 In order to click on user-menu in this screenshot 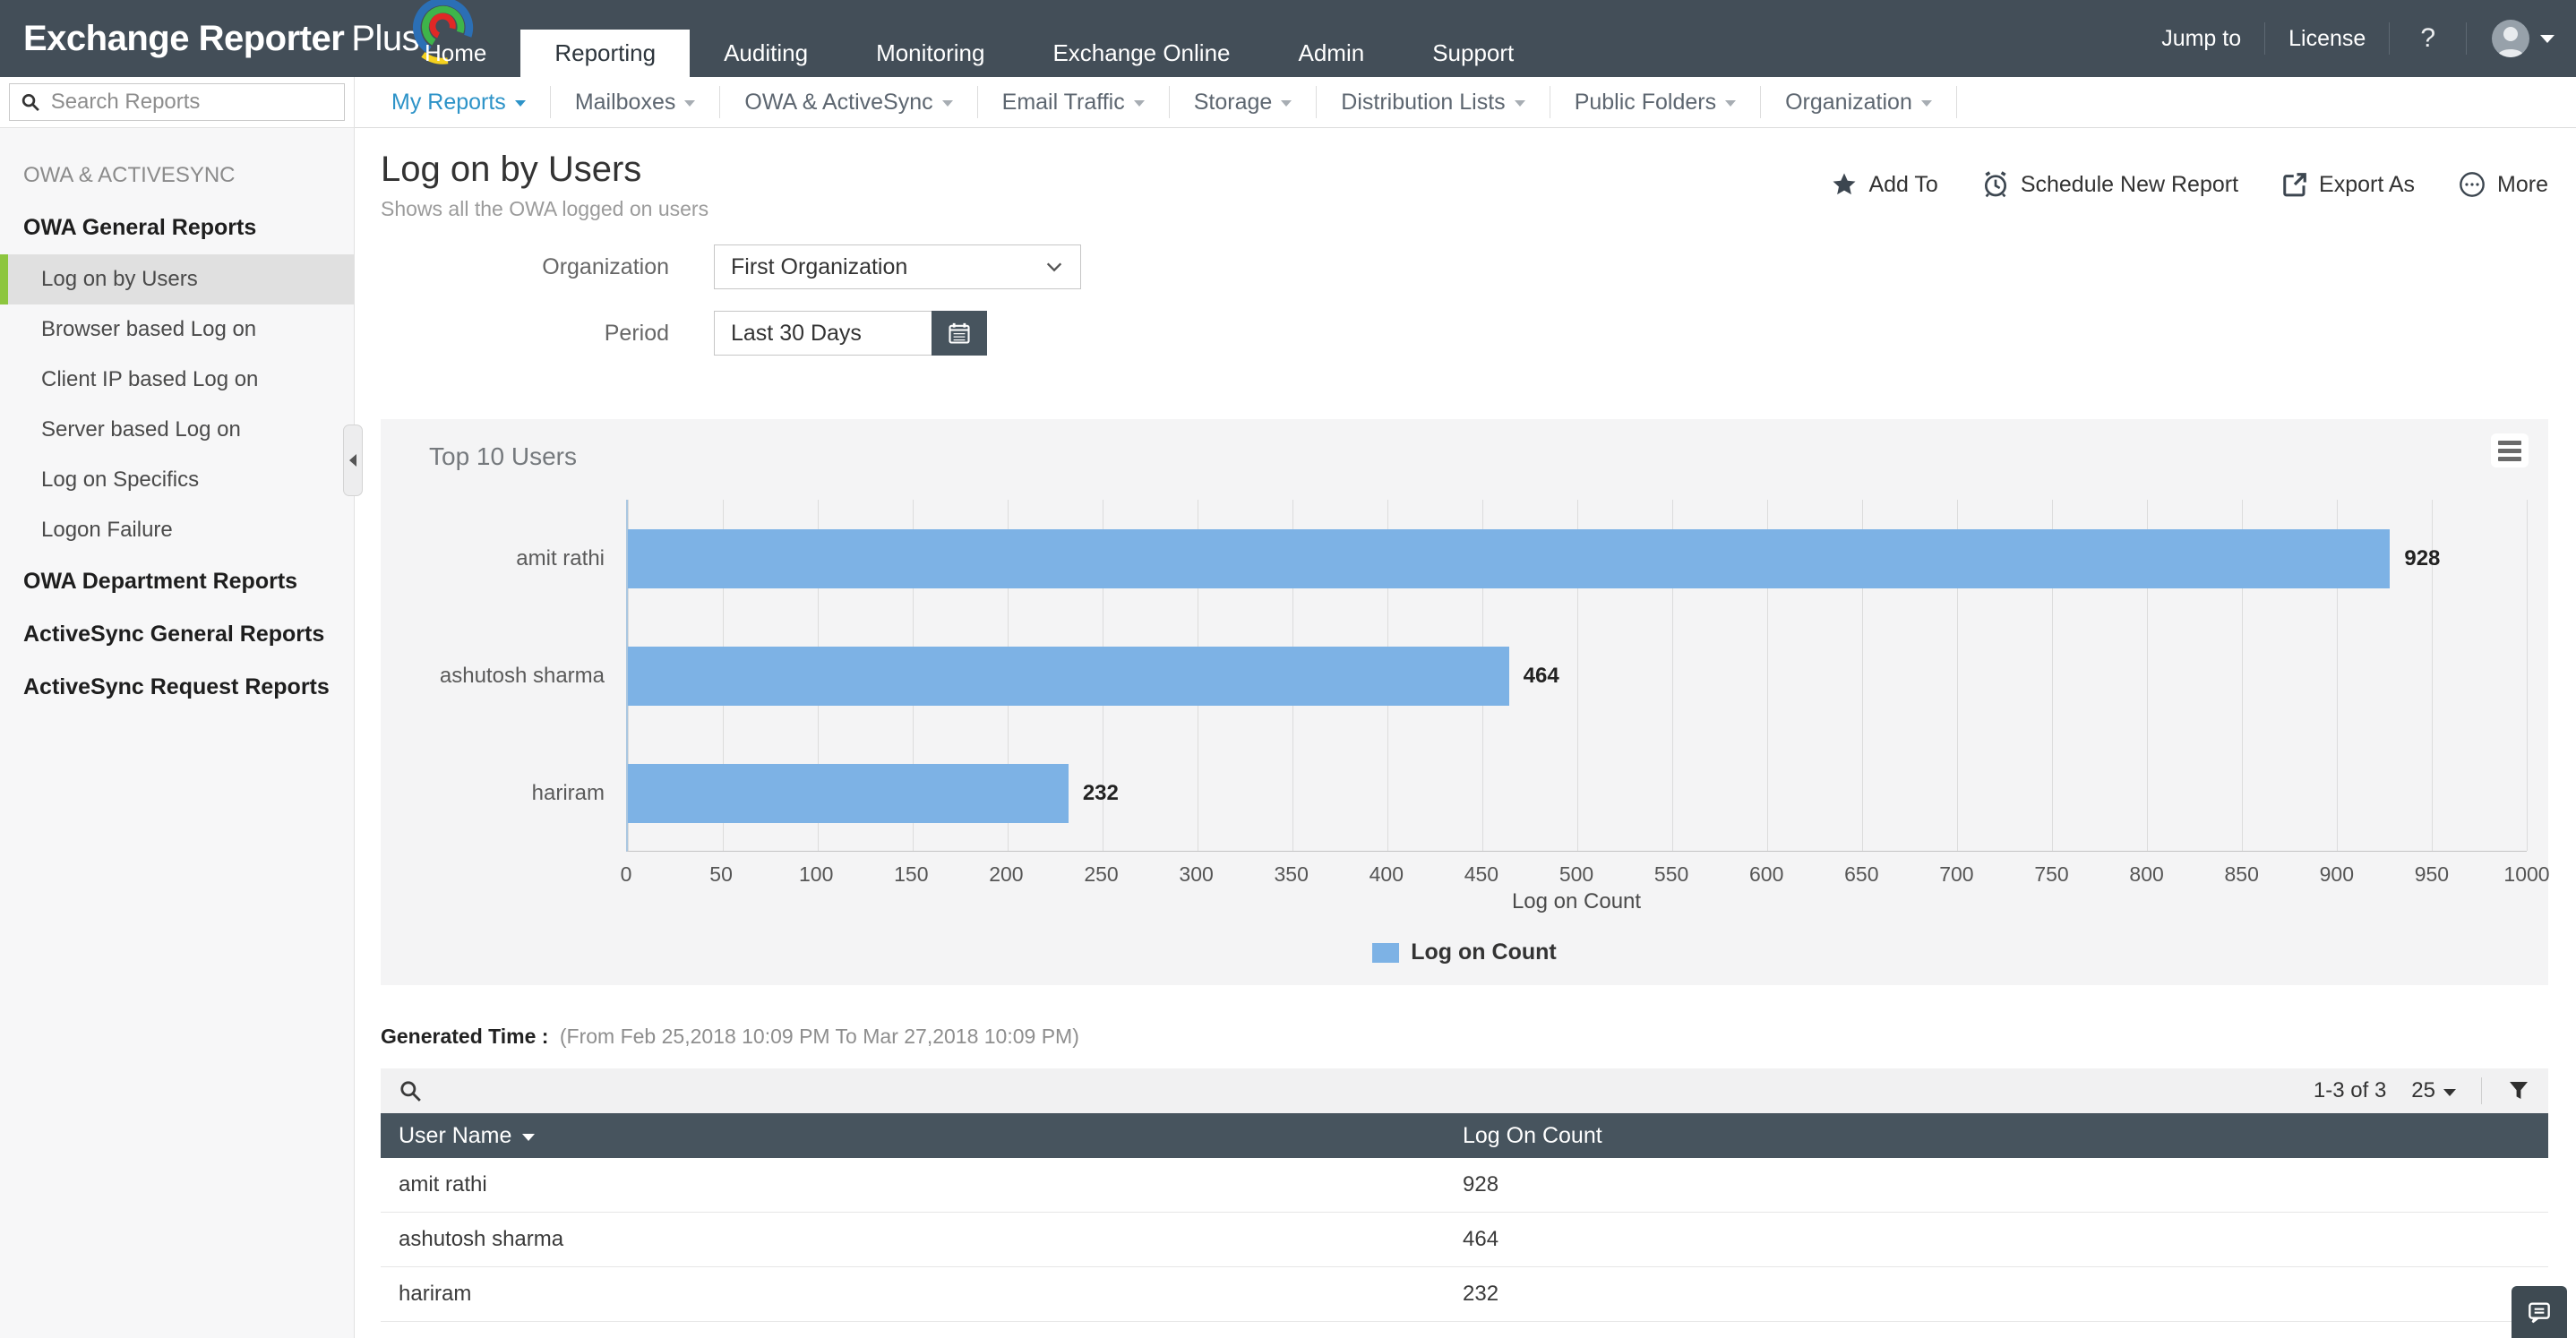, I will do `click(2511, 38)`.